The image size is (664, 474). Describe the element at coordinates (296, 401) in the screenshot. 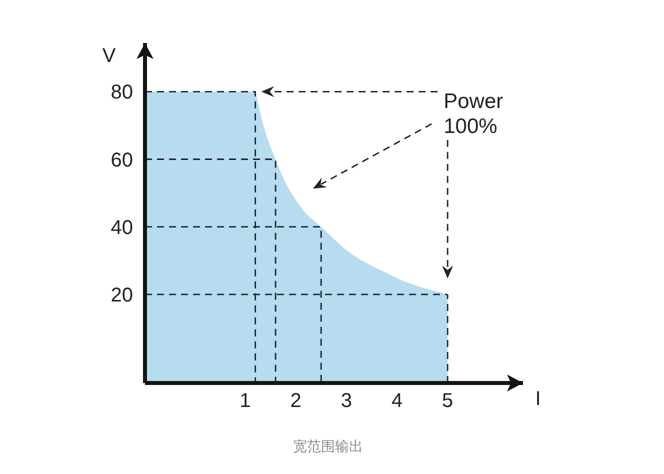

I see `x-tick-label: 2` at that location.